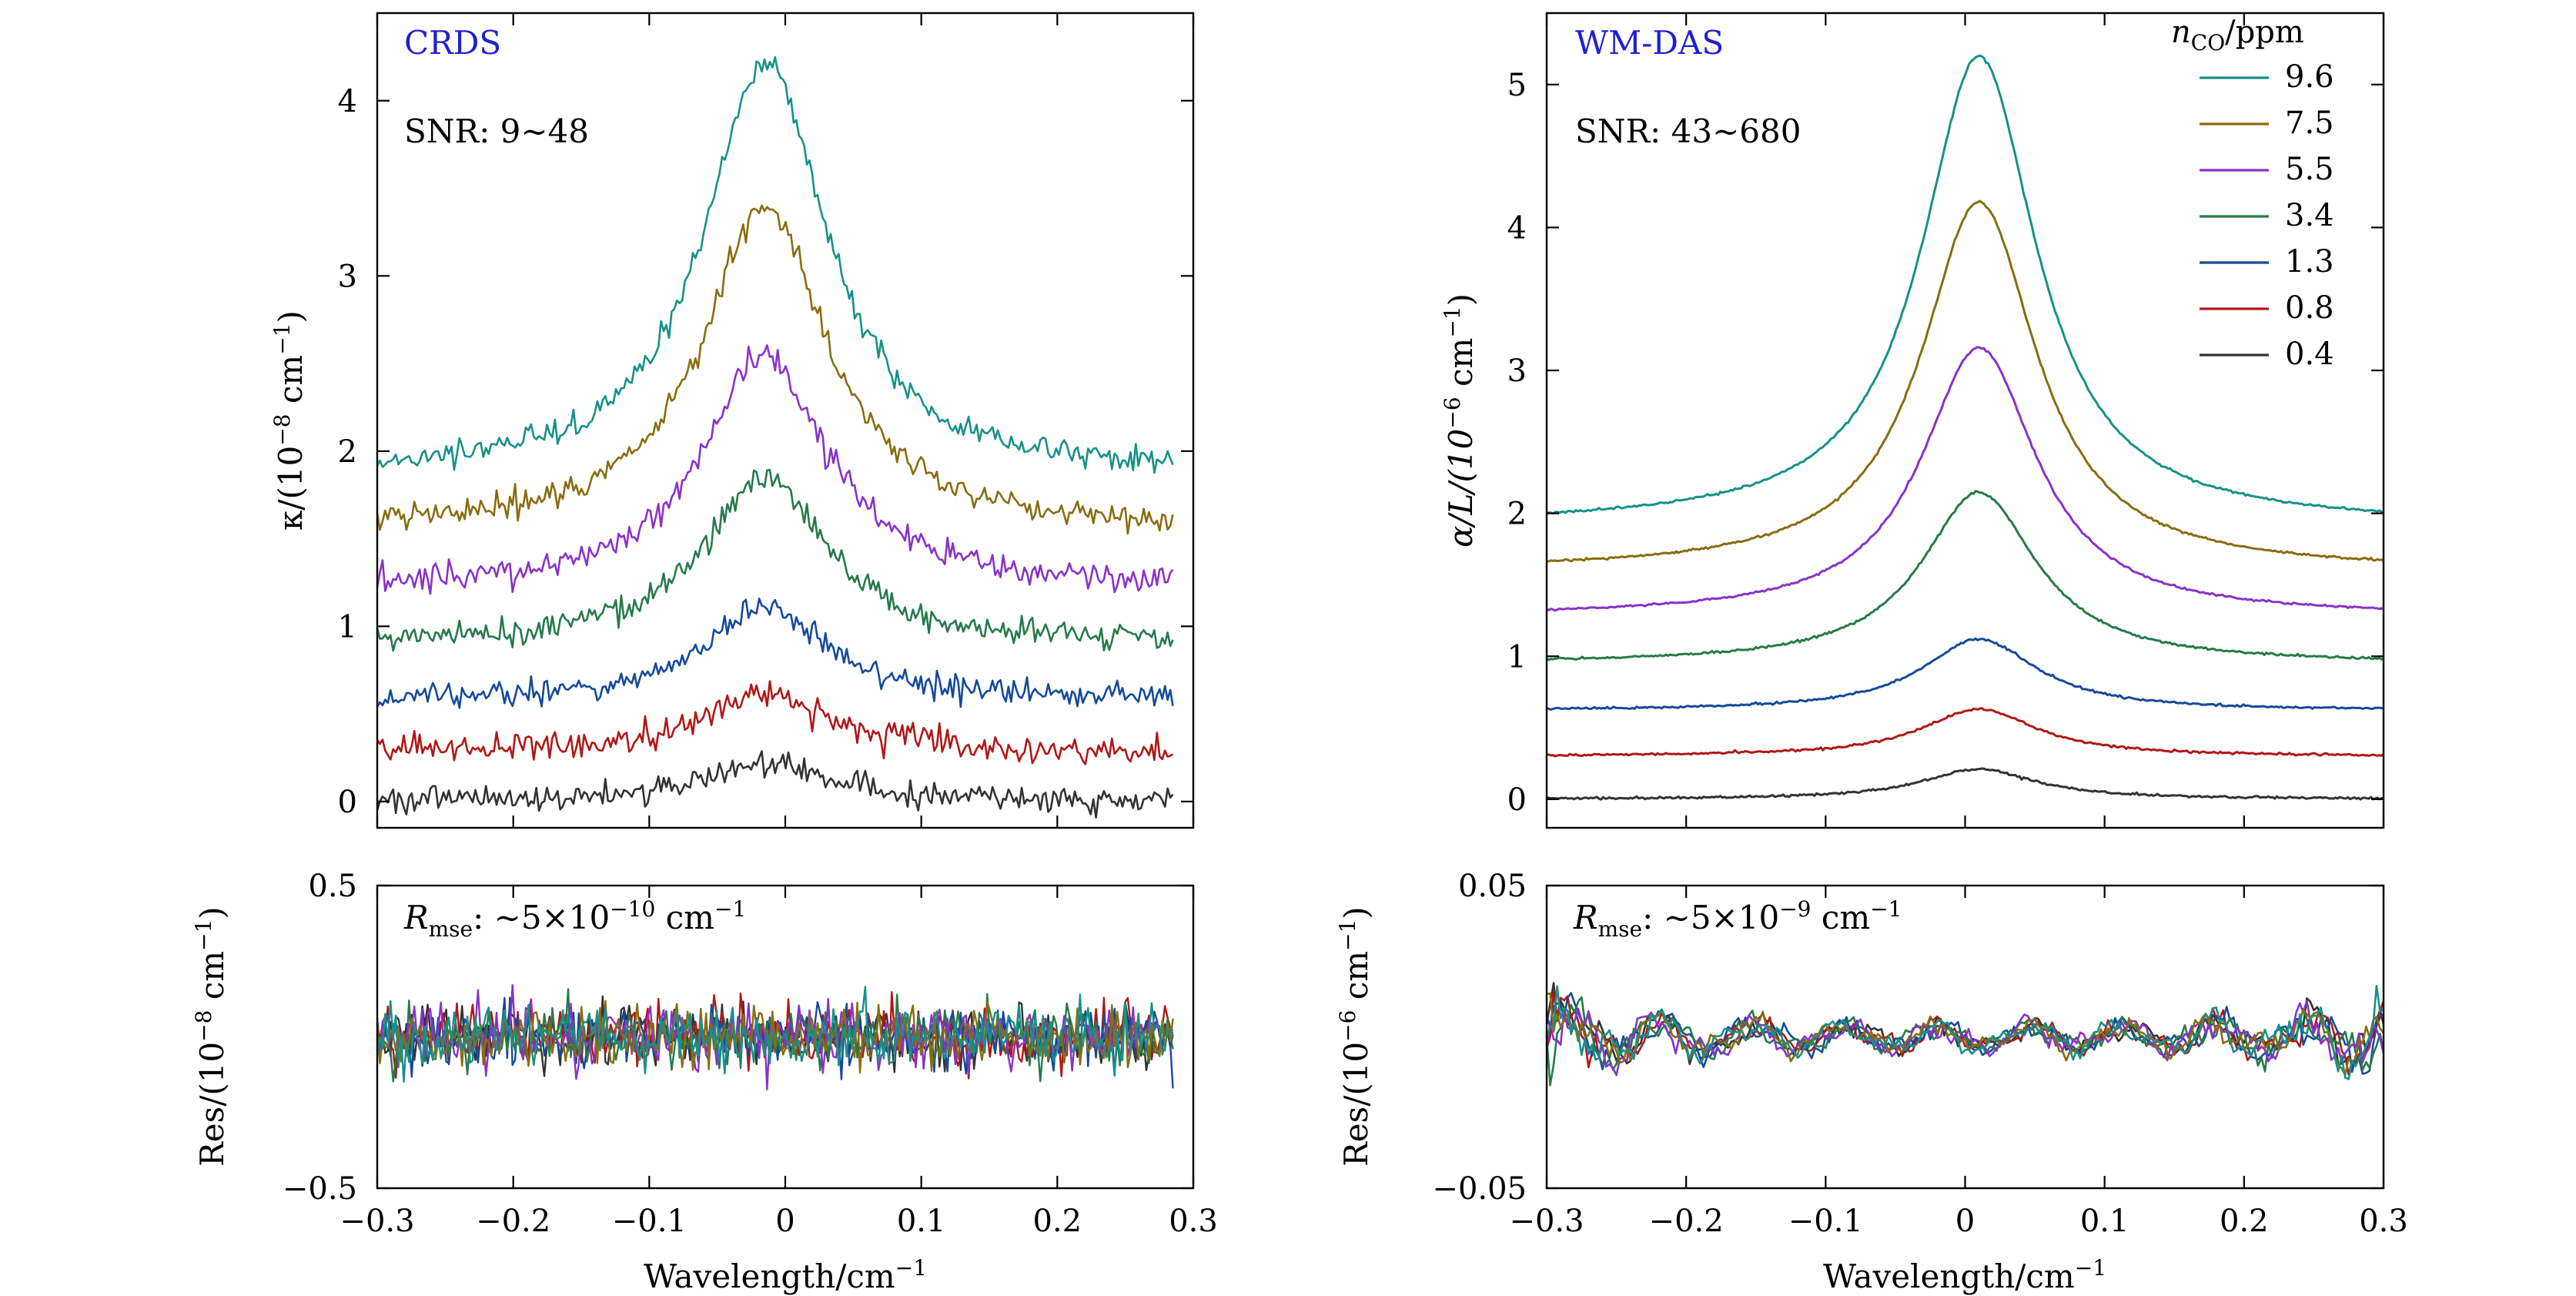 This screenshot has width=2576, height=1296. Describe the element at coordinates (497, 131) in the screenshot. I see `crds-snr-annotation: SNR: 9∼48` at that location.